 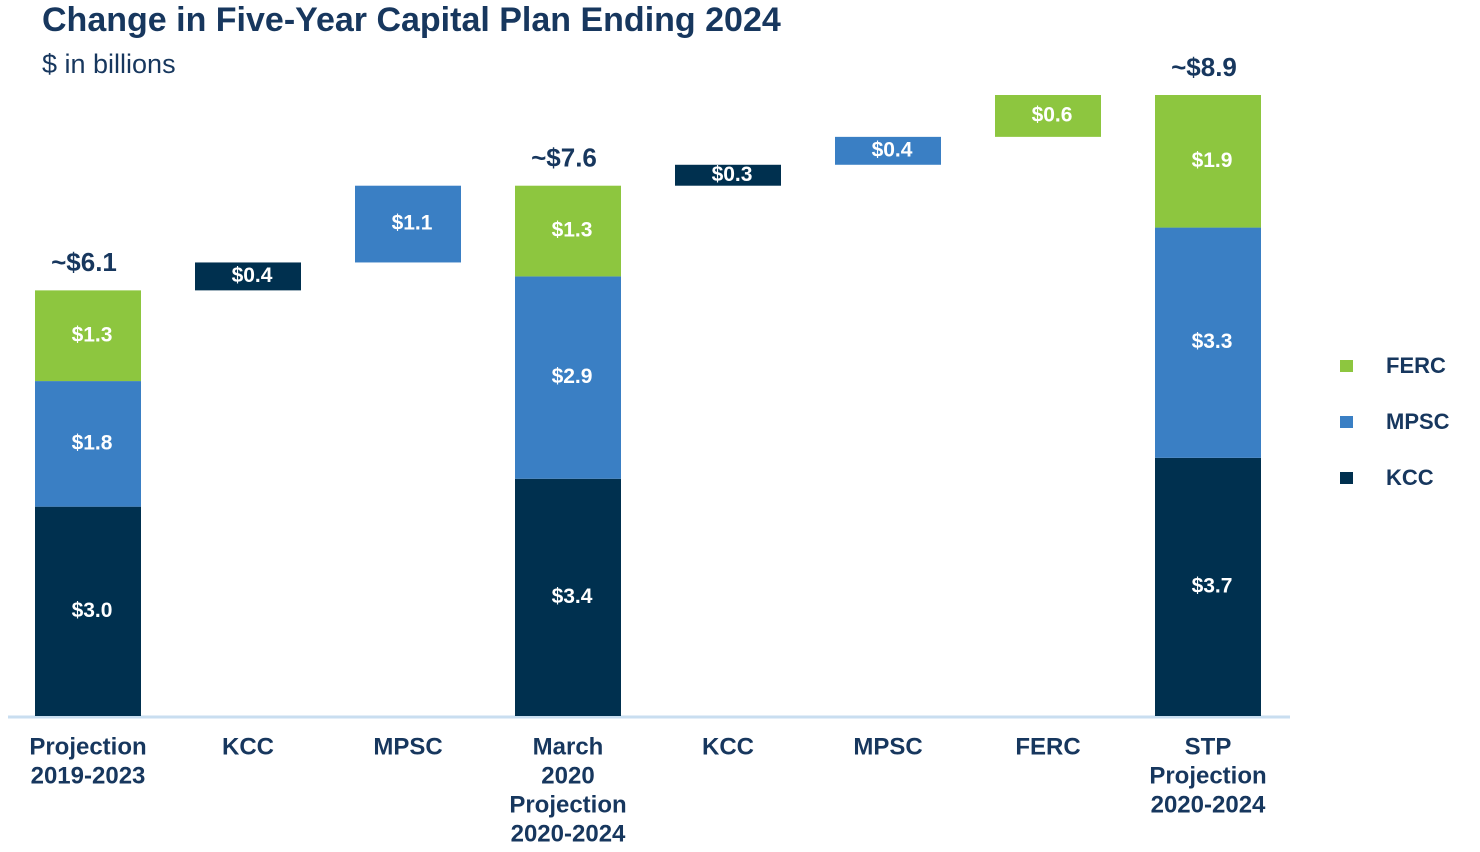 I want to click on value-label: $3.7, so click(x=1212, y=585).